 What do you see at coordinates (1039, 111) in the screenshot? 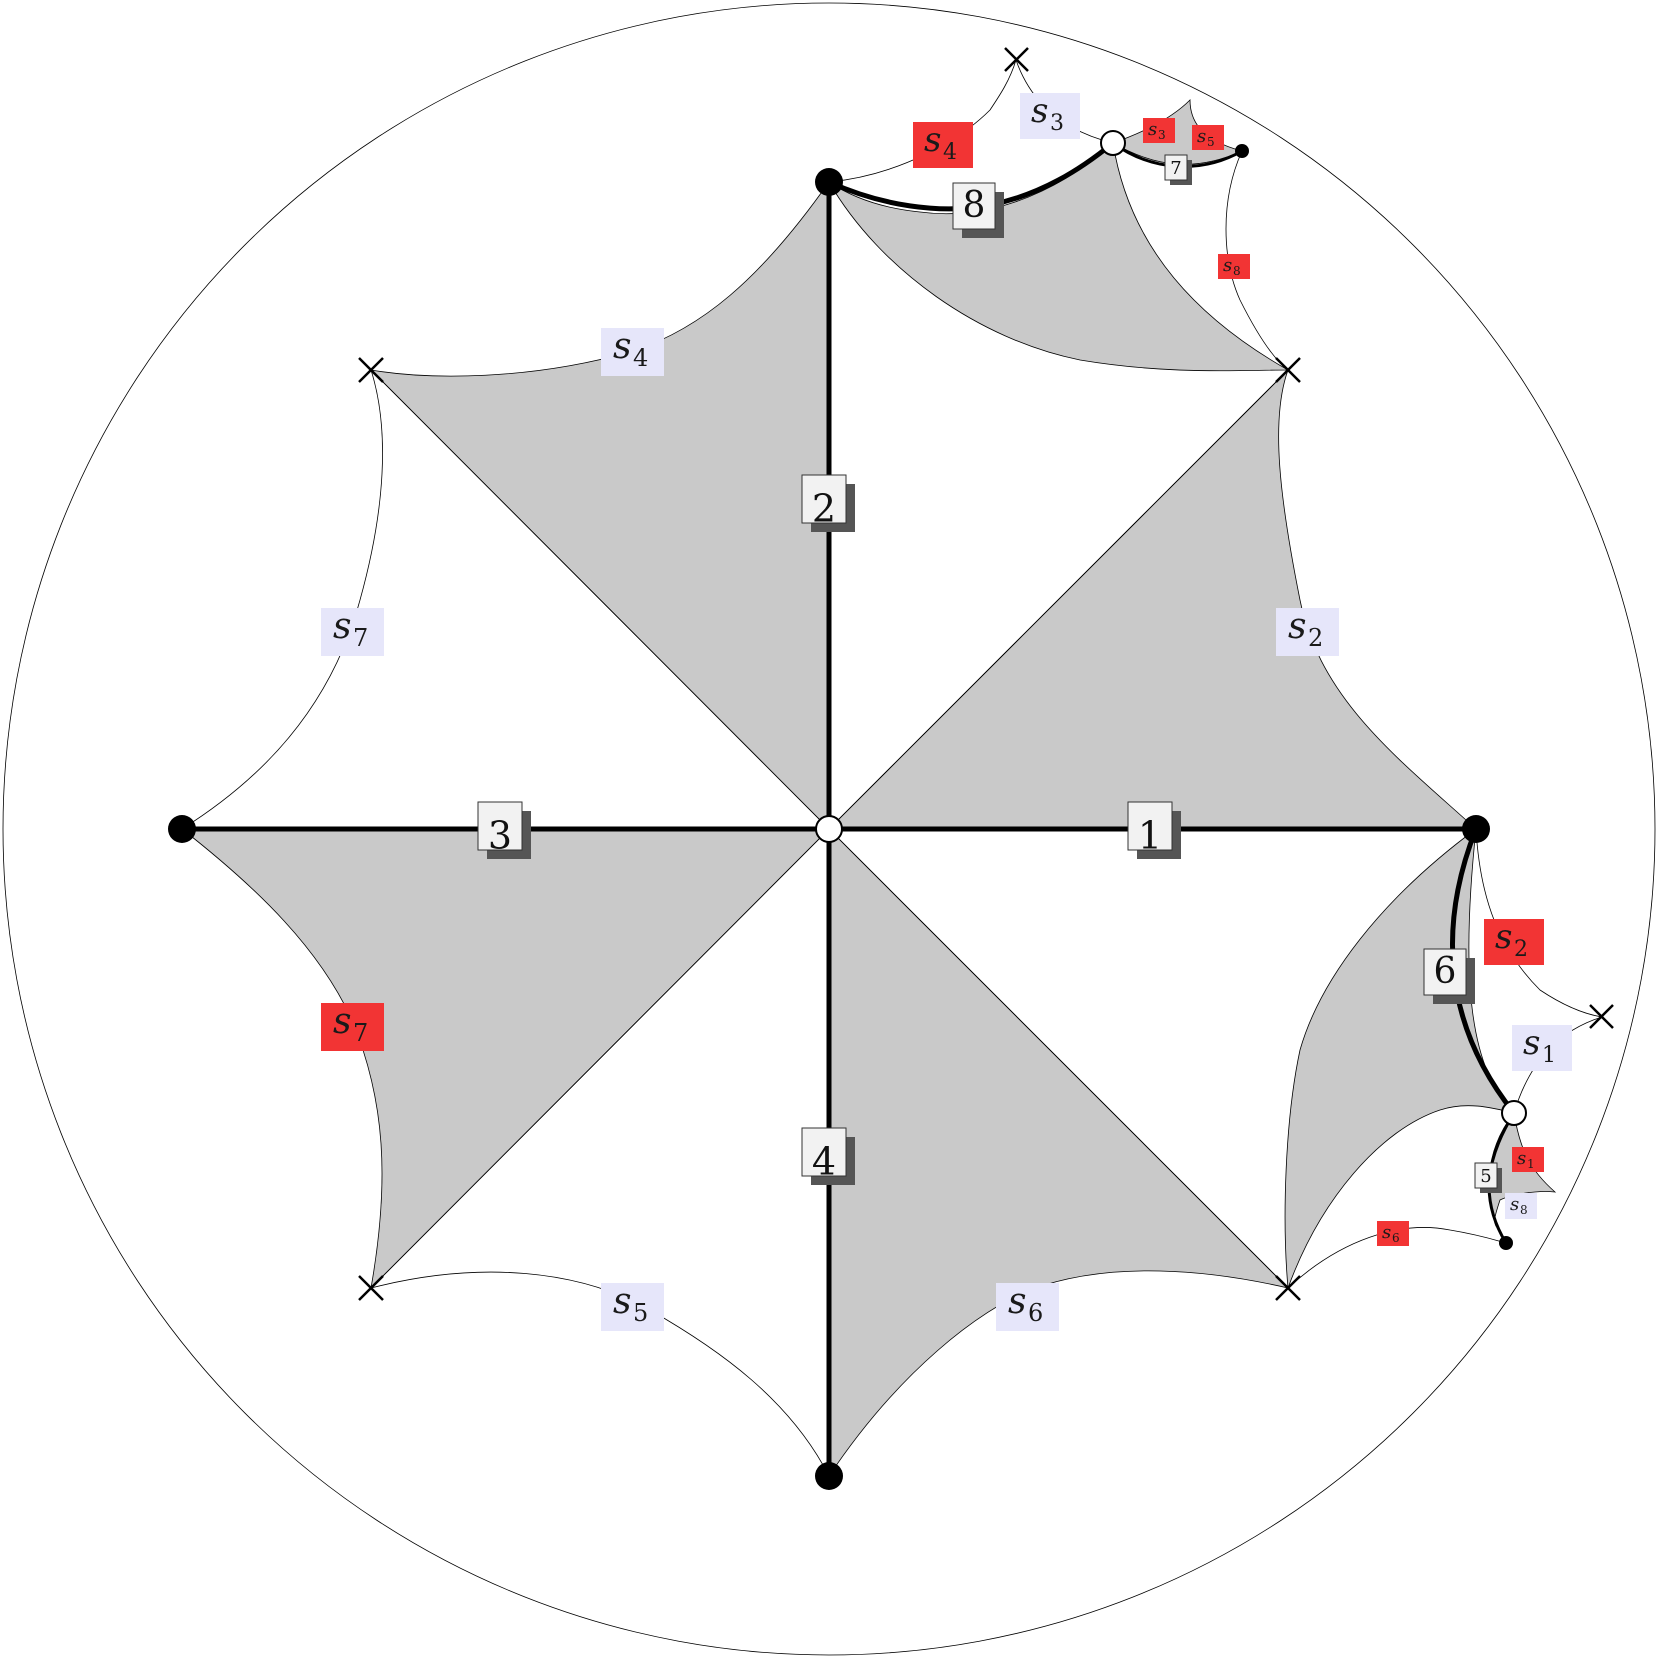
I see `label-s3-blue-base: s` at bounding box center [1039, 111].